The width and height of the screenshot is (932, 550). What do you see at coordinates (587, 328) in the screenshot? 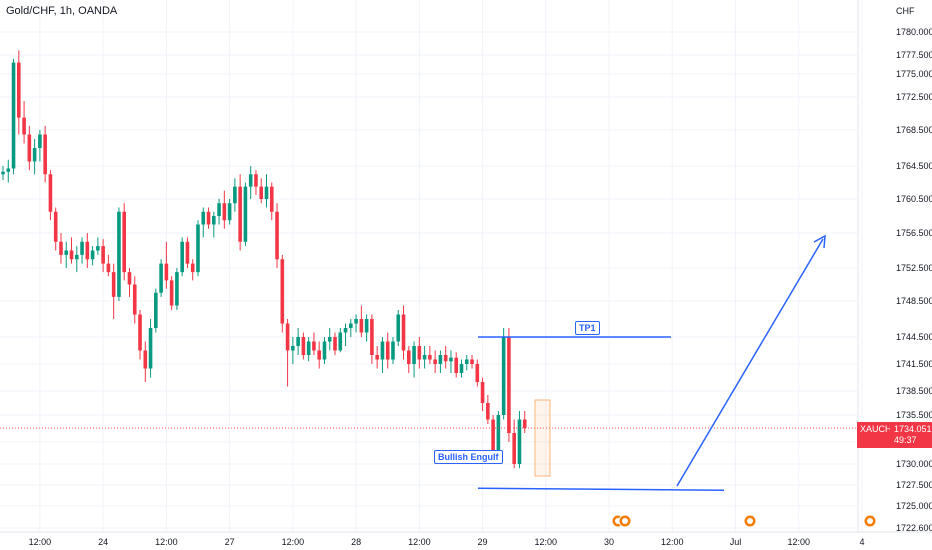
I see `tp1-label: TP1` at bounding box center [587, 328].